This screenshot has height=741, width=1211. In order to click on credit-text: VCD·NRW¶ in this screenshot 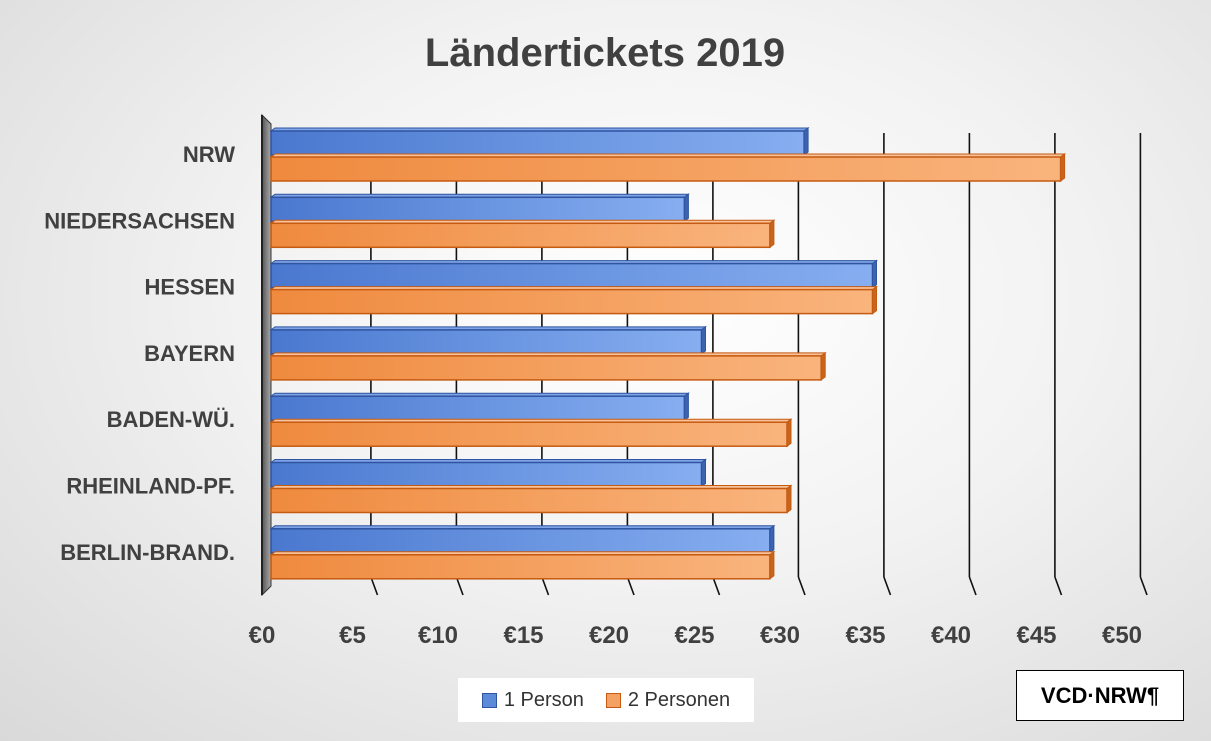, I will do `click(1100, 695)`.